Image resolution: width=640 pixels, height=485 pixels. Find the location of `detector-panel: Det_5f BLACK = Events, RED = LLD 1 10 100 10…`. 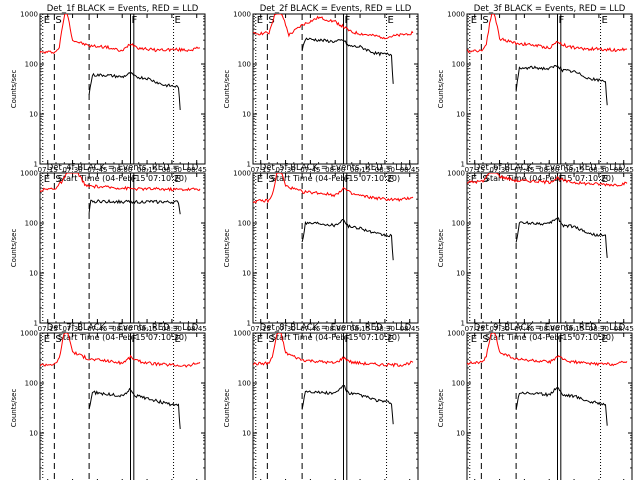

detector-panel: Det_5f BLACK = Events, RED = LLD 1 10 100 10… is located at coordinates (321, 252).